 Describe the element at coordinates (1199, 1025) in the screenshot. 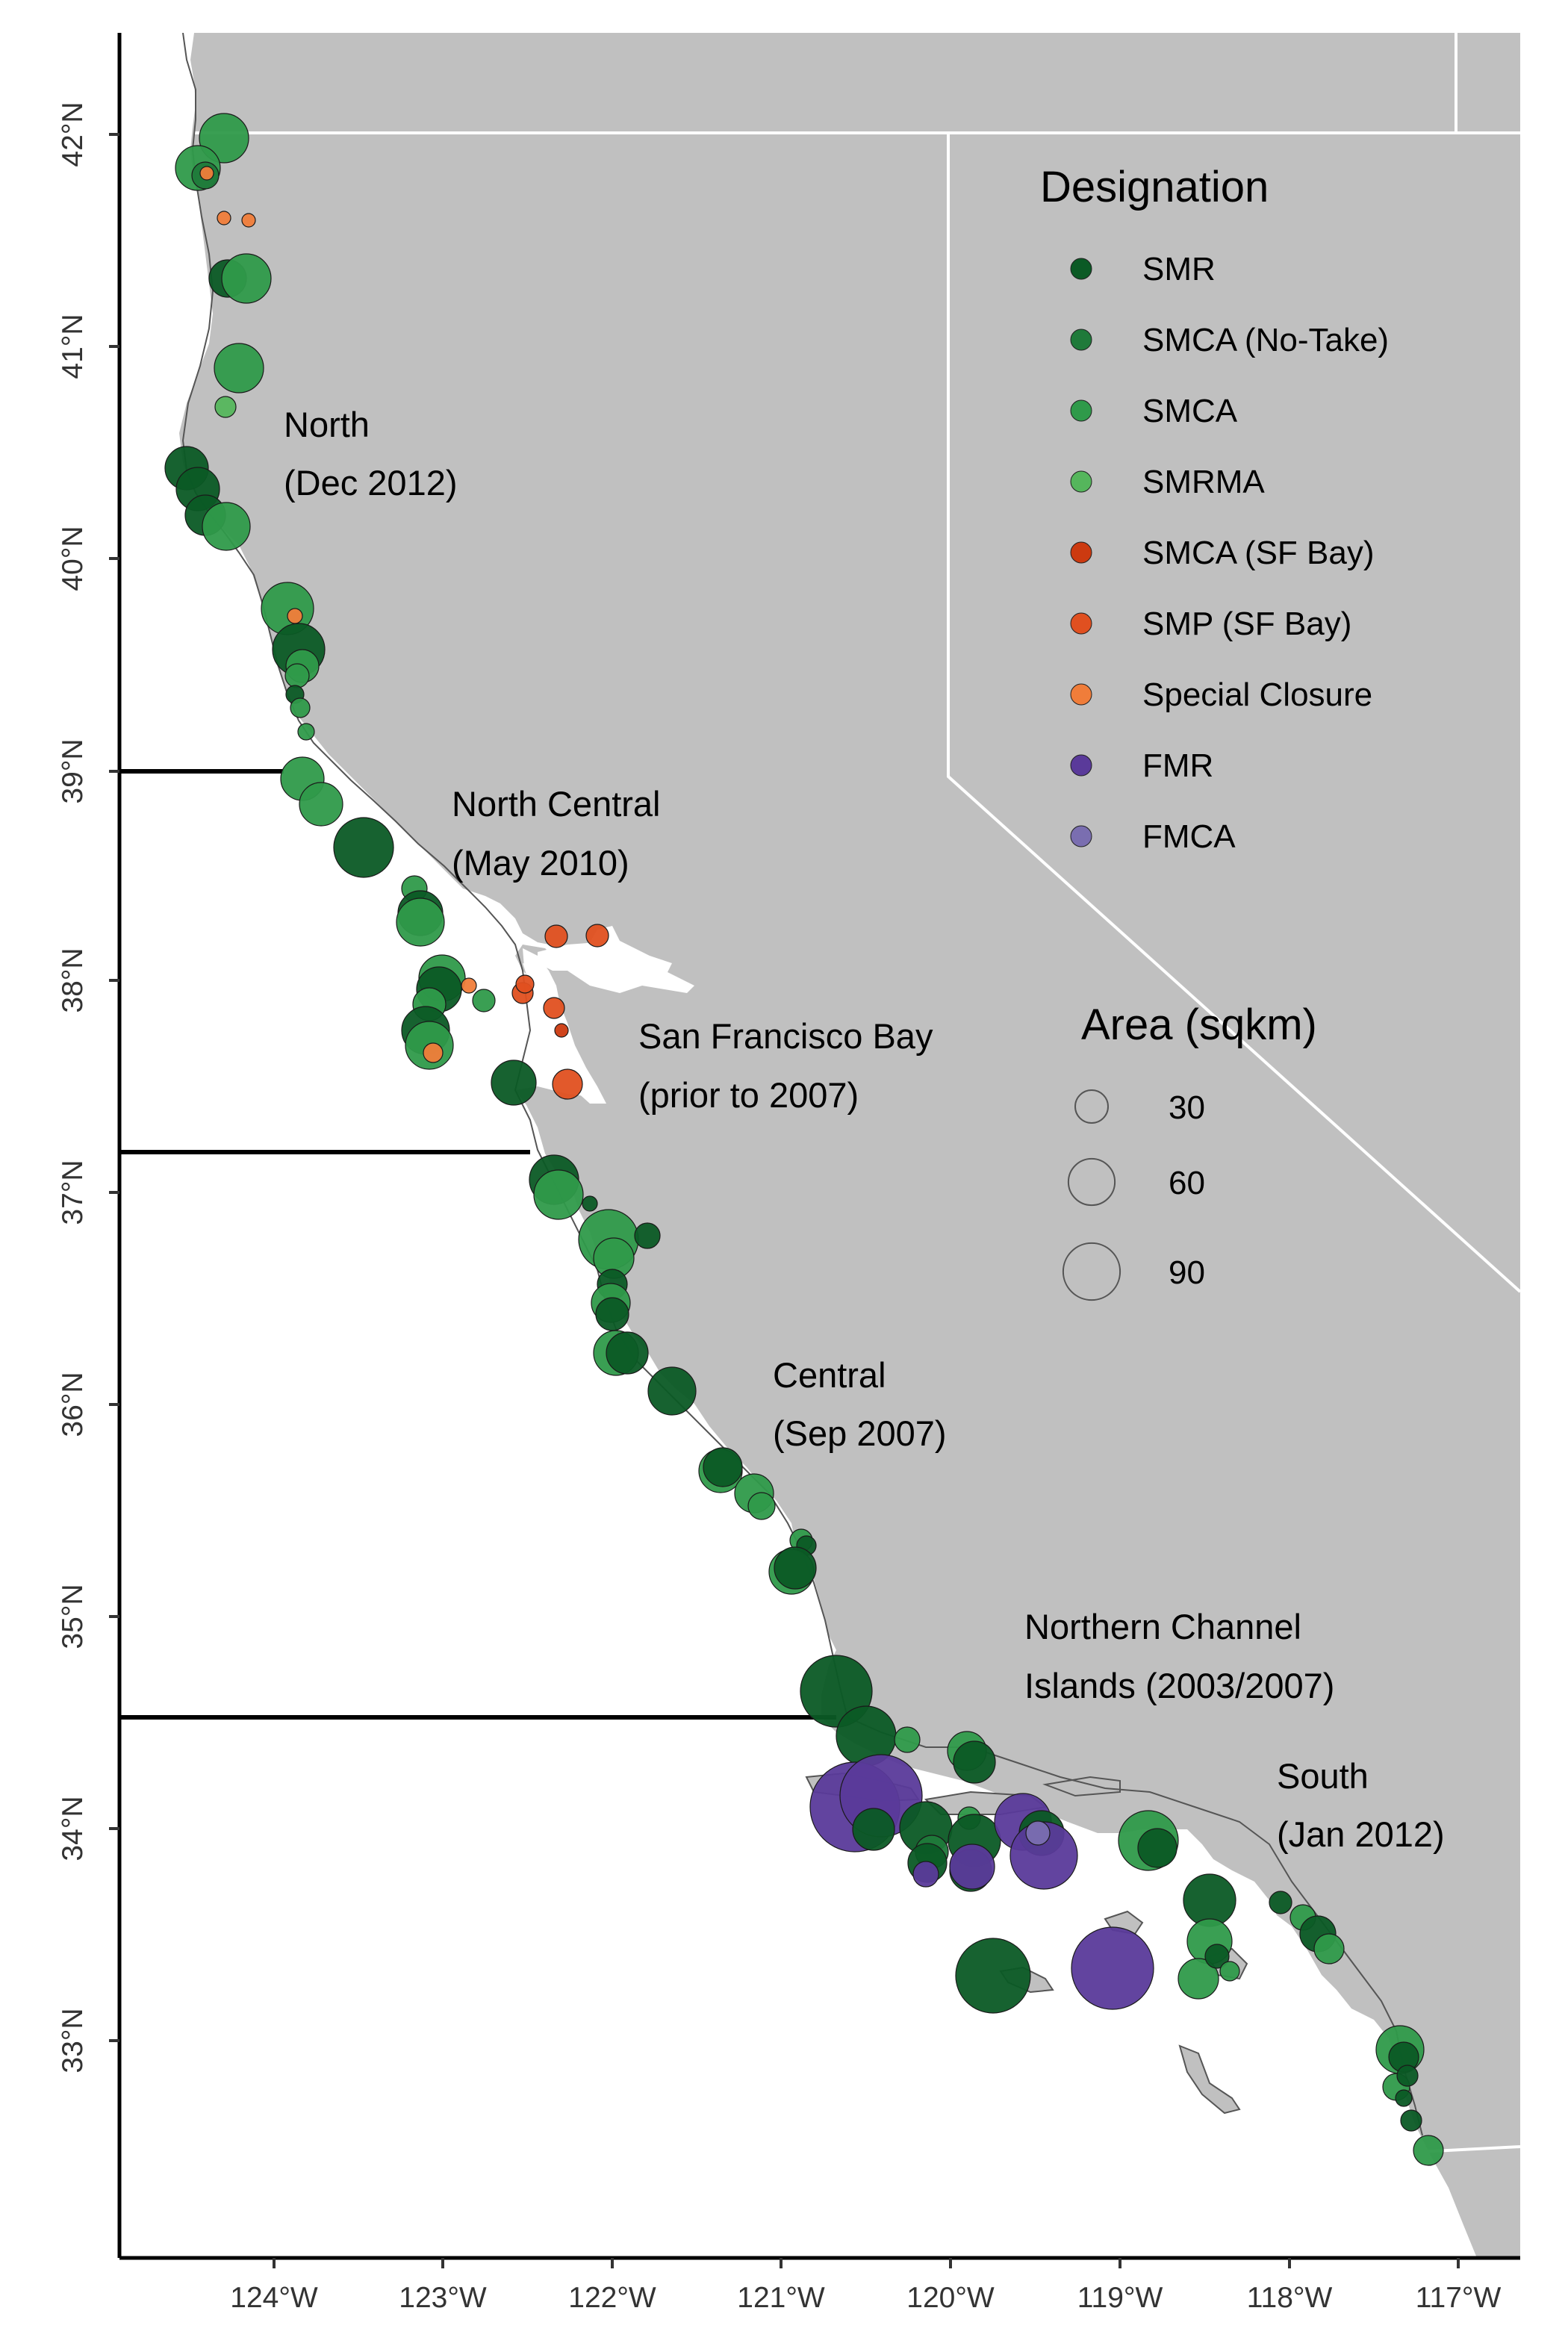

I see `area-legend-title: Area (sqkm)` at that location.